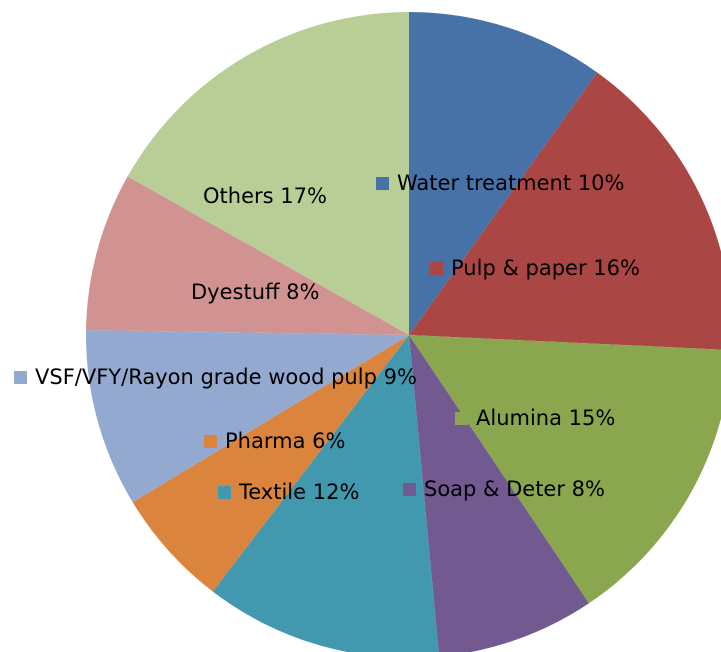 This screenshot has width=721, height=652. Describe the element at coordinates (328, 441) in the screenshot. I see `label-value: 6%` at that location.